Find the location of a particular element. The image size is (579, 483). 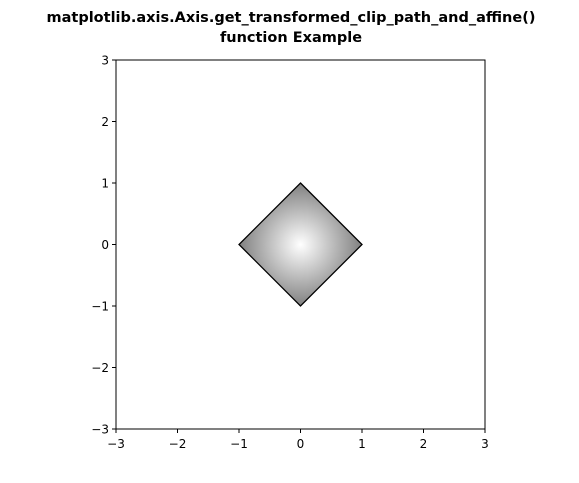

y-tick-label: 3 is located at coordinates (105, 61).